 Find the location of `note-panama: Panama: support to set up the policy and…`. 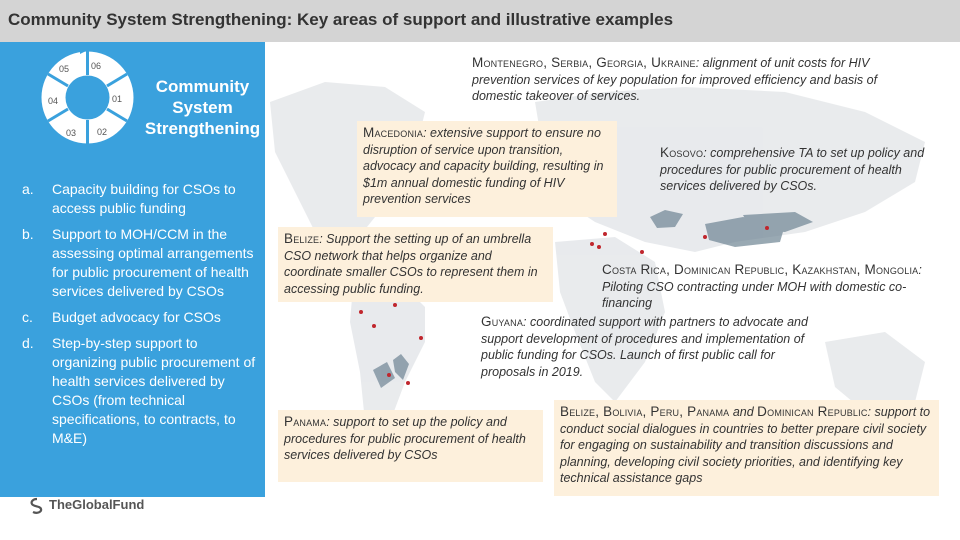

note-panama: Panama: support to set up the policy and… is located at coordinates (410, 446).